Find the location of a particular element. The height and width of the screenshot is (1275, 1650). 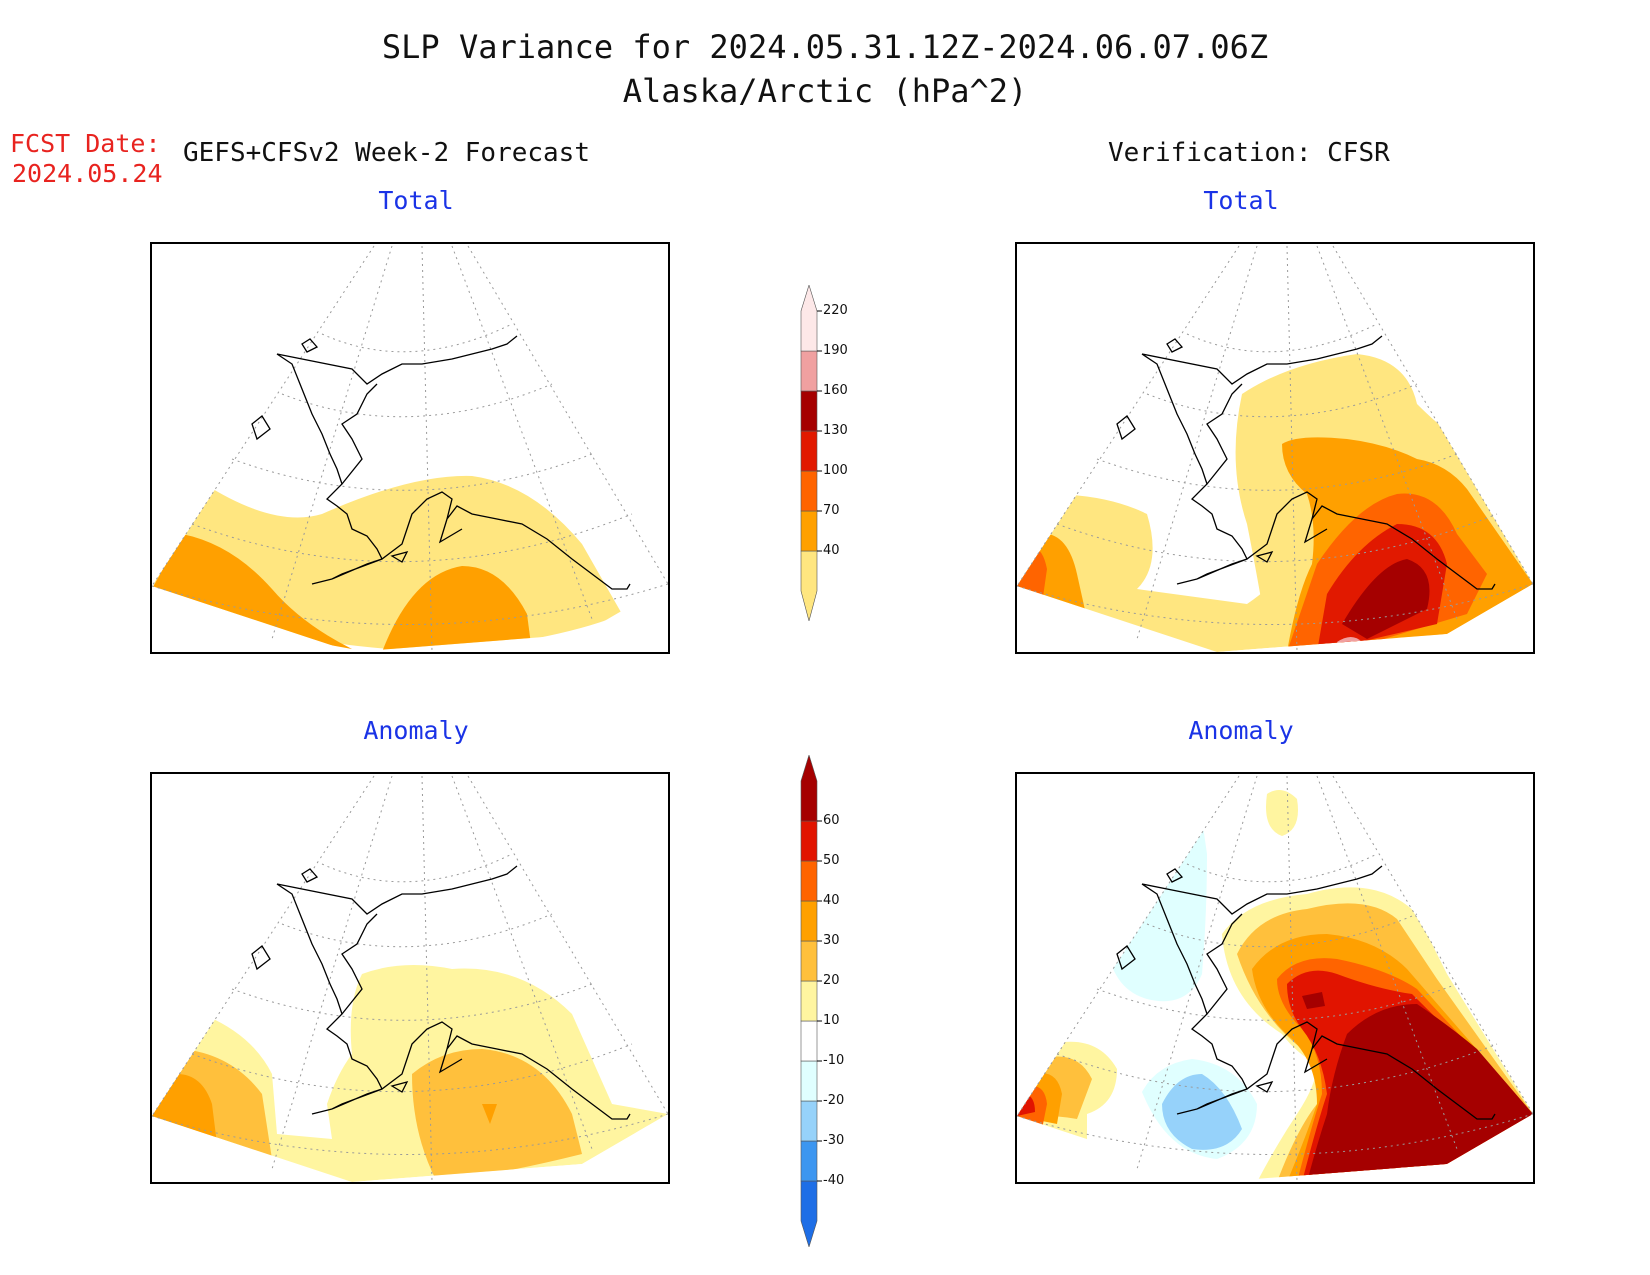

verification-anomaly-map is located at coordinates (1275, 978).